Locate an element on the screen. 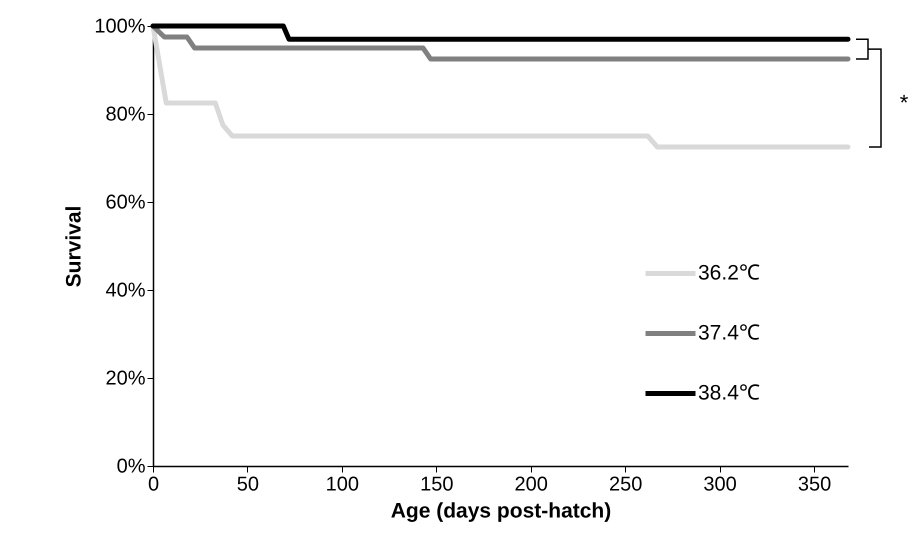 This screenshot has height=559, width=914. legend-label: 37.4℃ is located at coordinates (729, 333).